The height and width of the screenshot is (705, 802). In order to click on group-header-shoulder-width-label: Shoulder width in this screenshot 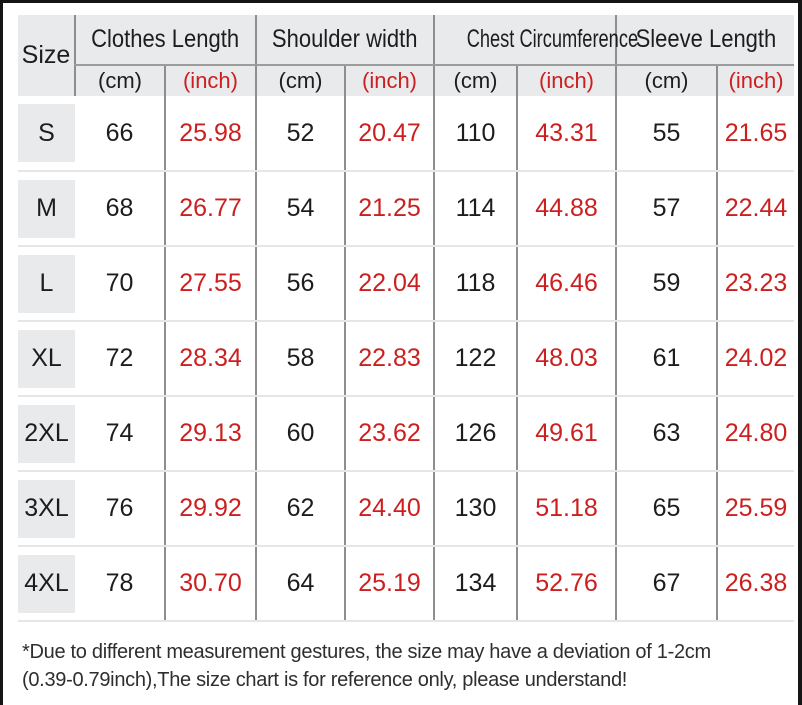, I will do `click(345, 39)`.